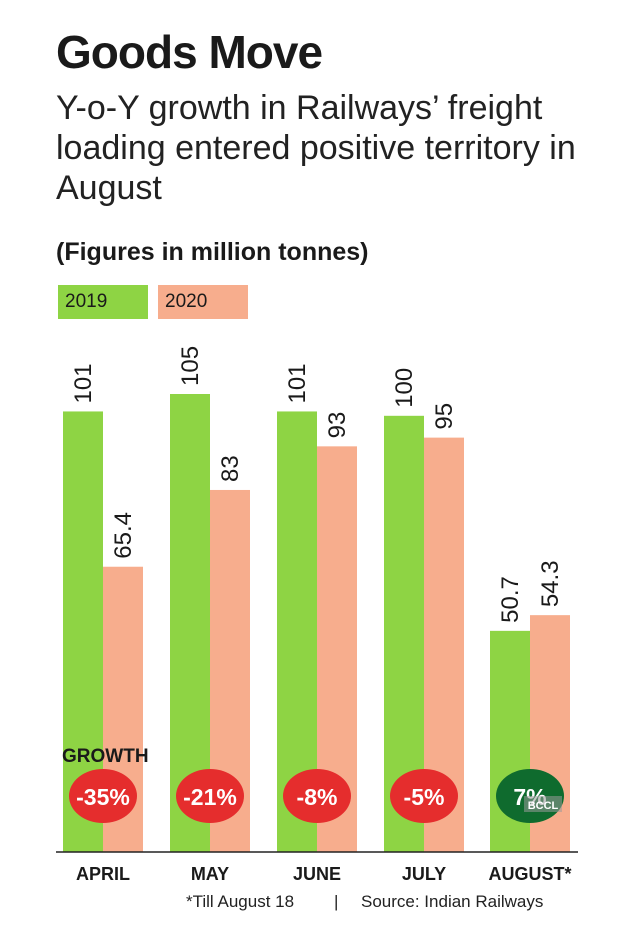 This screenshot has height=926, width=630. Describe the element at coordinates (230, 468) in the screenshot. I see `value-label-2020-2: 83` at that location.